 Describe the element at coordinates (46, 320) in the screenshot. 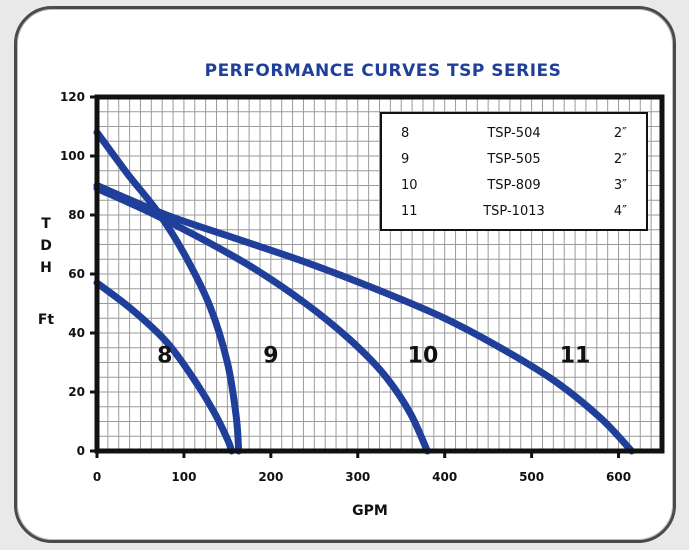

I see `y-axis-unit: Ft` at that location.